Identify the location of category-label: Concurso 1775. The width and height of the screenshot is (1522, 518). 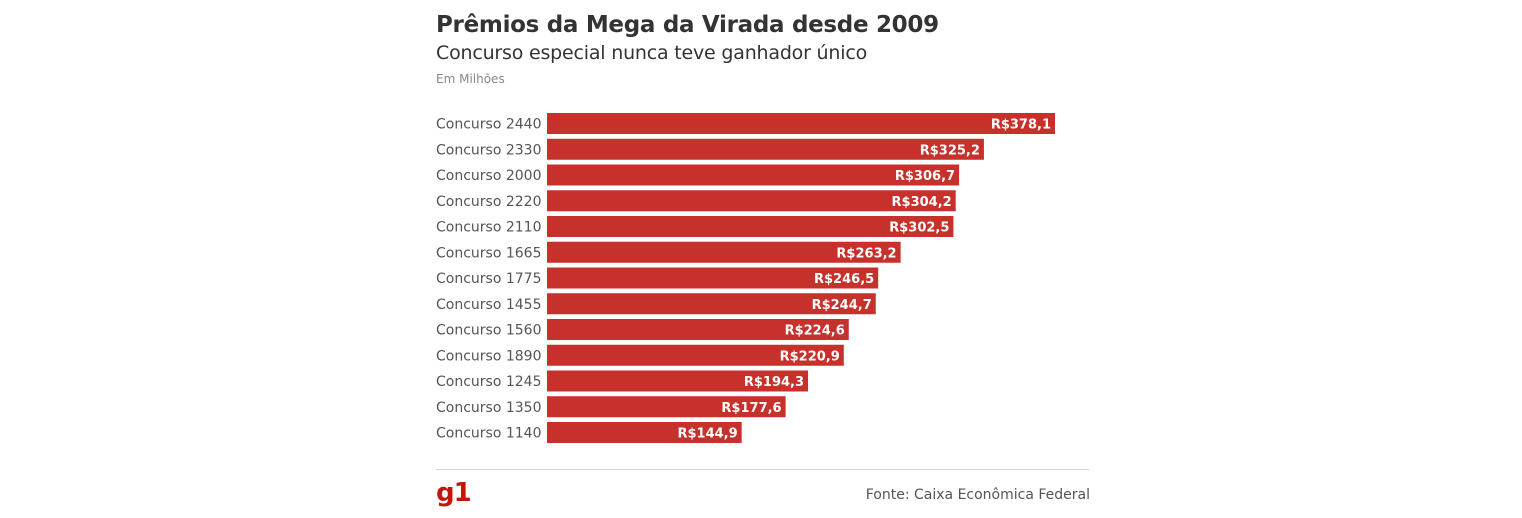
(488, 279).